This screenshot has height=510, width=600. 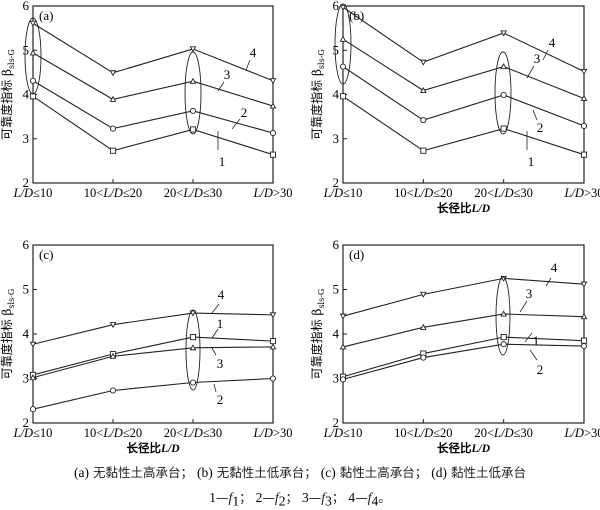 What do you see at coordinates (336, 138) in the screenshot?
I see `y-tick-label: 3` at bounding box center [336, 138].